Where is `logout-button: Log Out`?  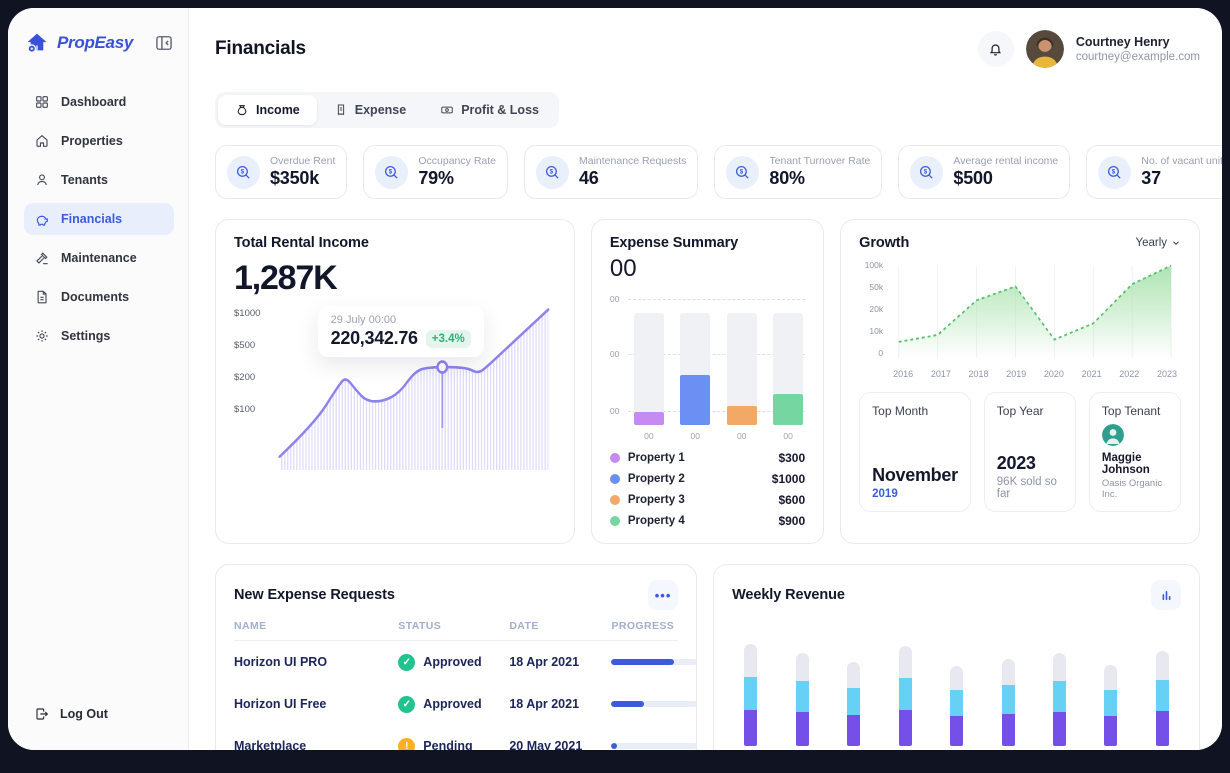 logout-button: Log Out is located at coordinates (99, 714).